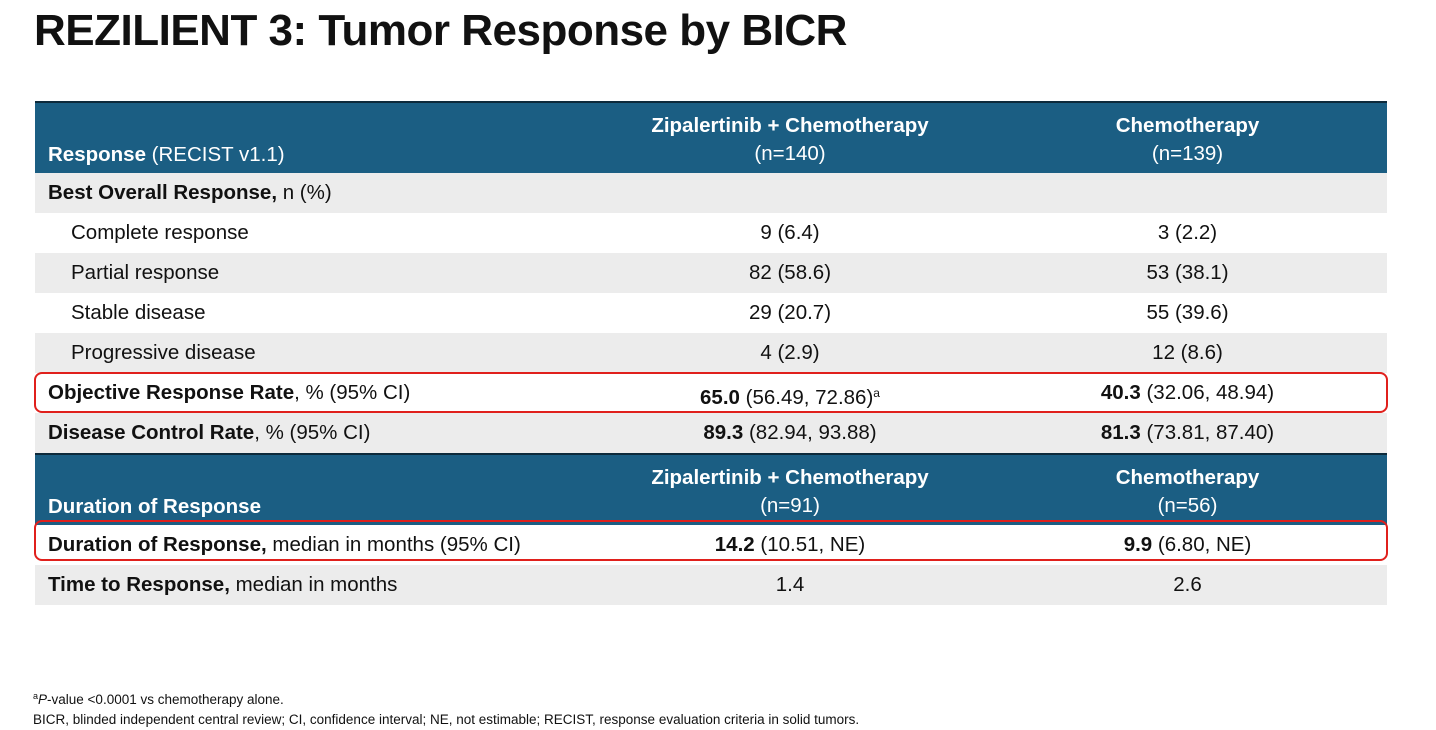  Describe the element at coordinates (711, 233) in the screenshot. I see `table-row: Complete response 9 (6.4) 3 (2.2)` at that location.